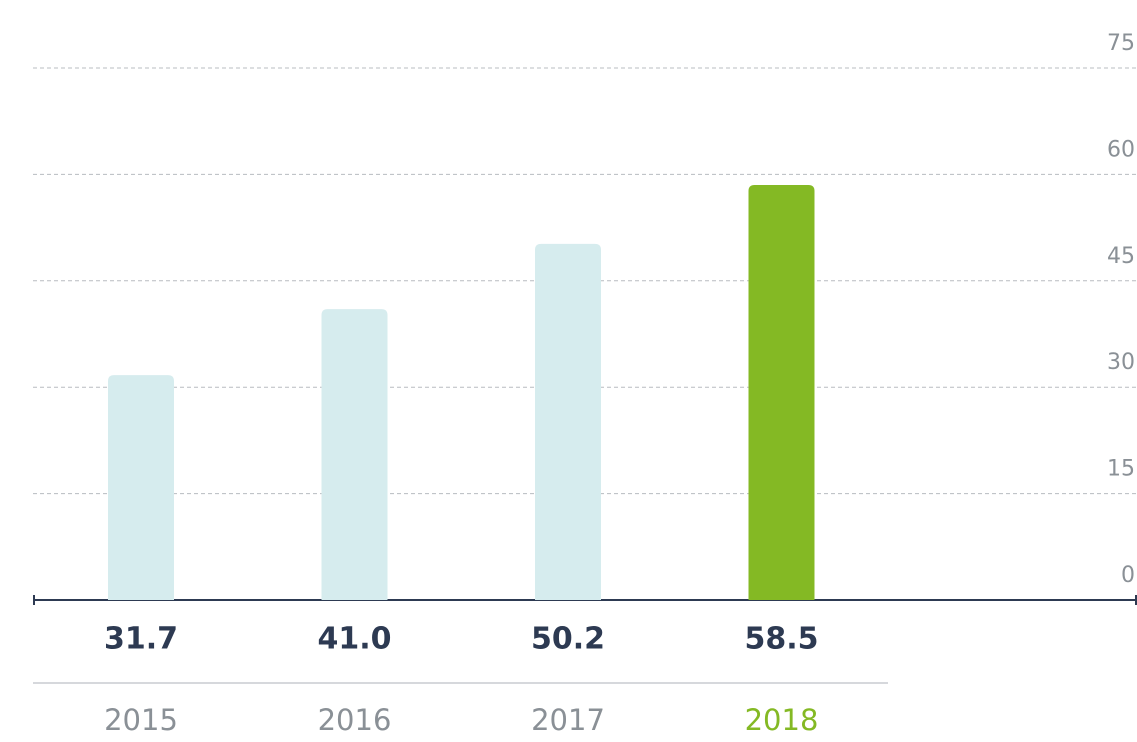 This screenshot has width=1137, height=742. I want to click on value-label: 31.7, so click(141, 639).